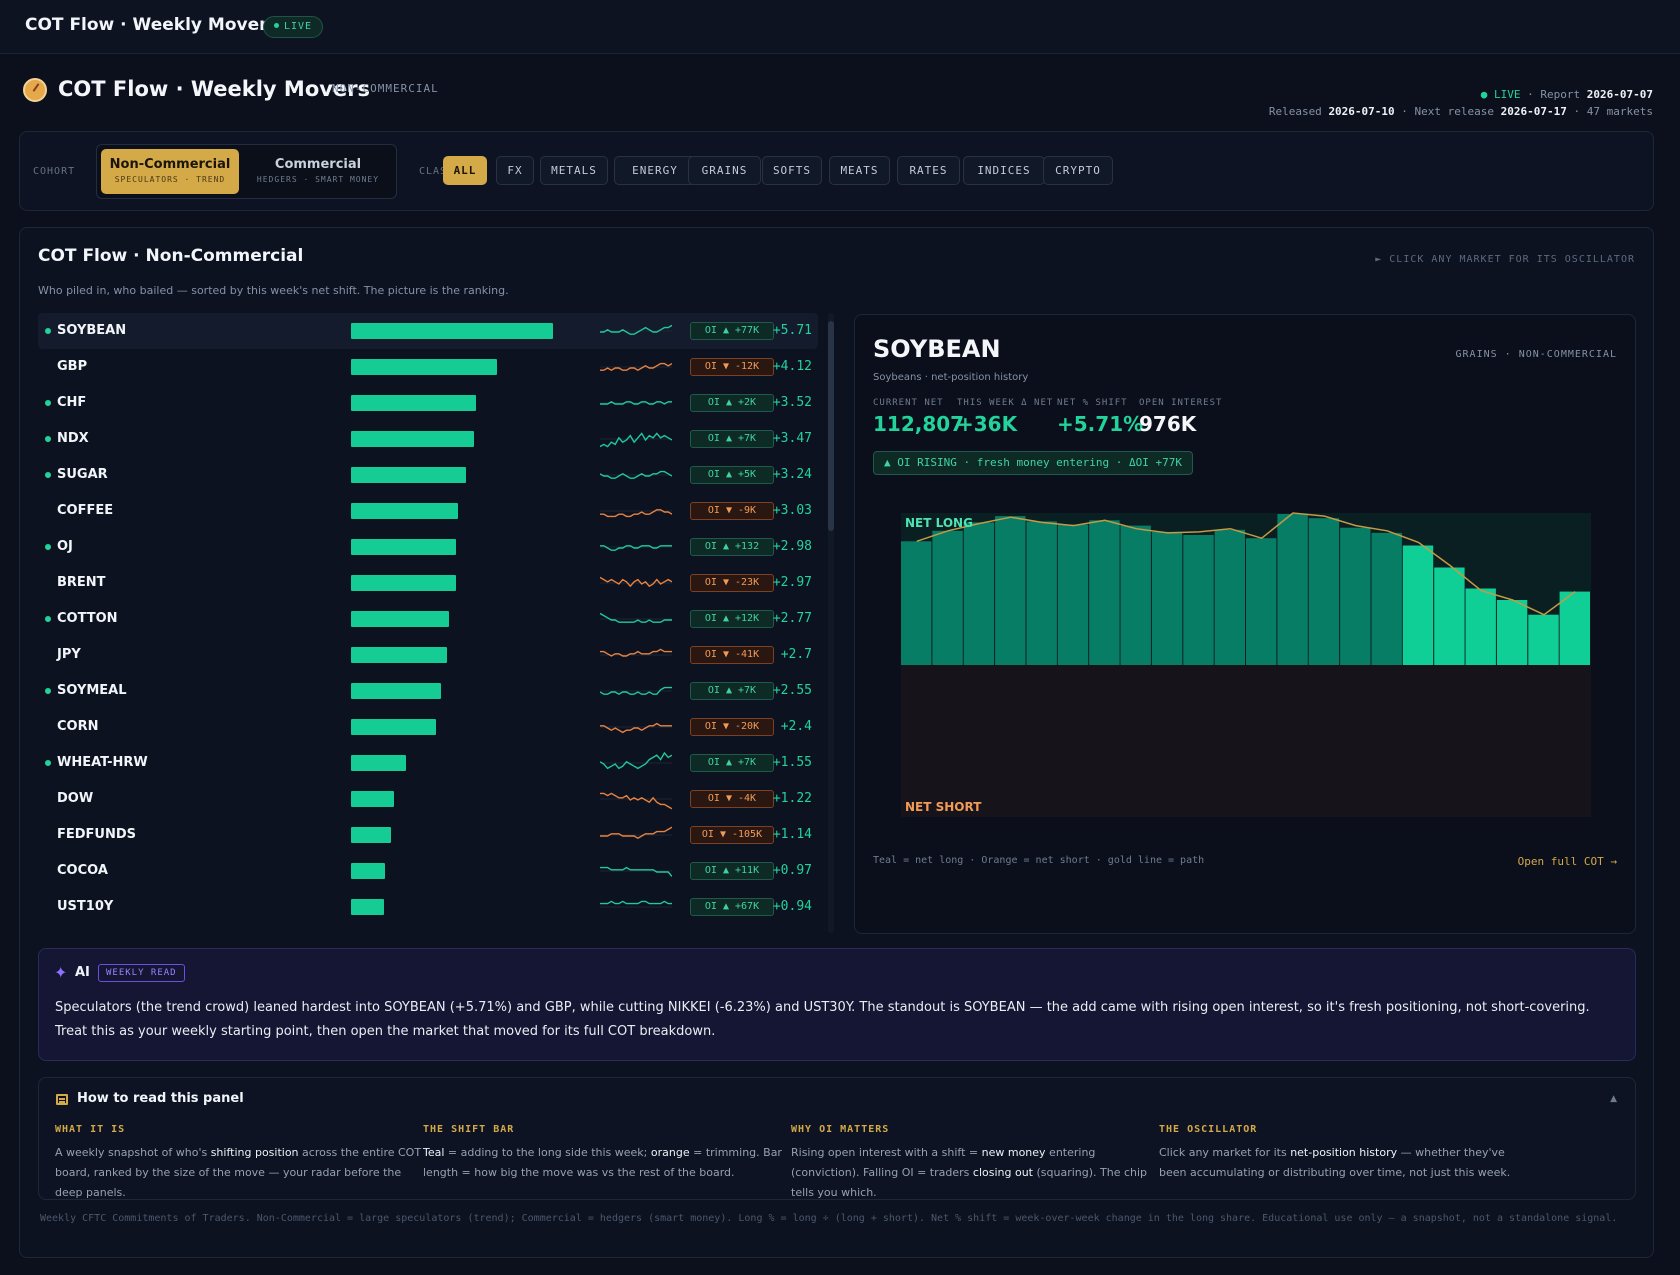 Image resolution: width=1680 pixels, height=1275 pixels. Describe the element at coordinates (732, 907) in the screenshot. I see `oi-chip: OI ▲ +67K` at that location.